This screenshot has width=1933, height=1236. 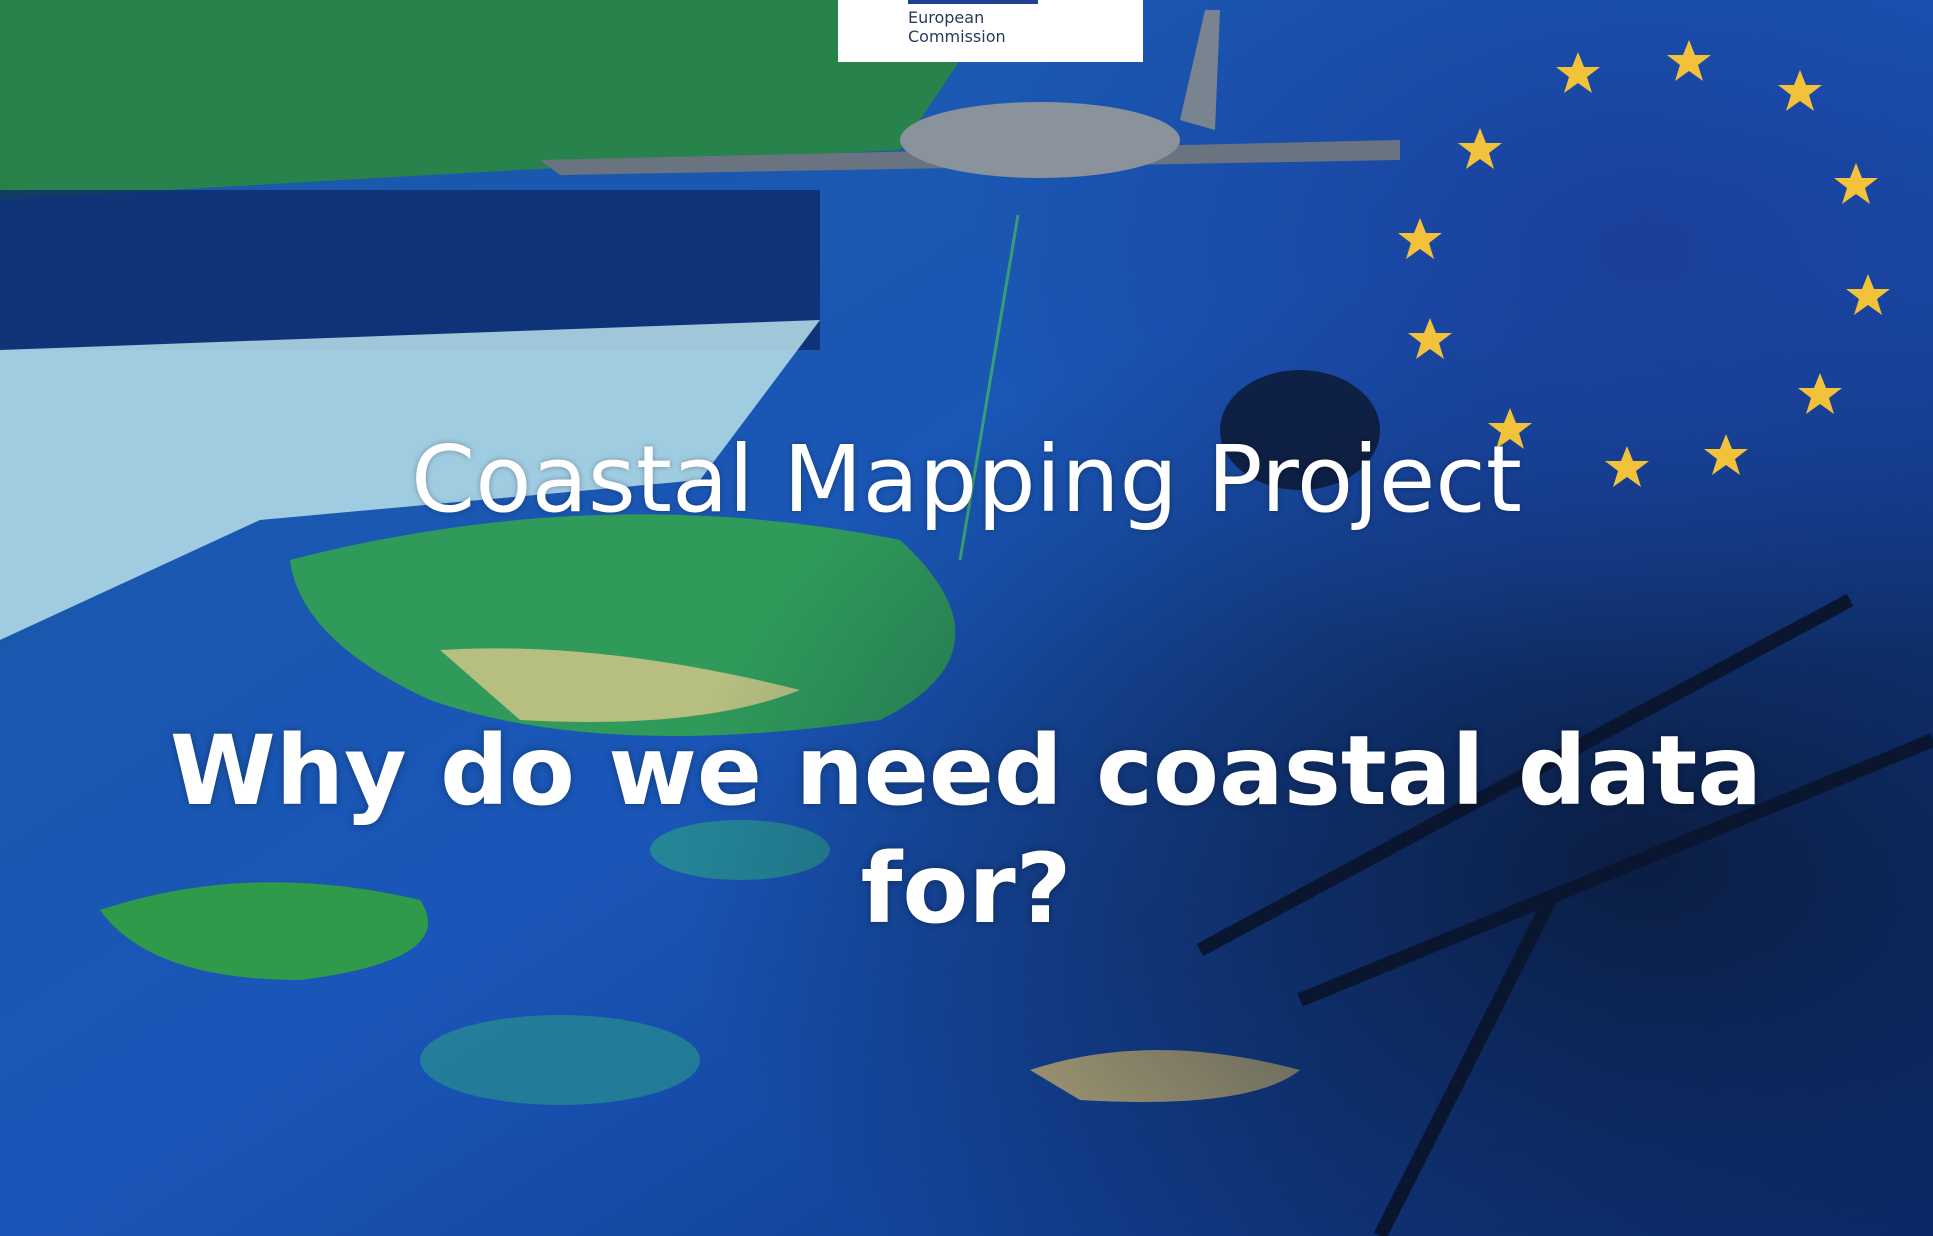 I want to click on logo-line: Commission, so click(x=957, y=36).